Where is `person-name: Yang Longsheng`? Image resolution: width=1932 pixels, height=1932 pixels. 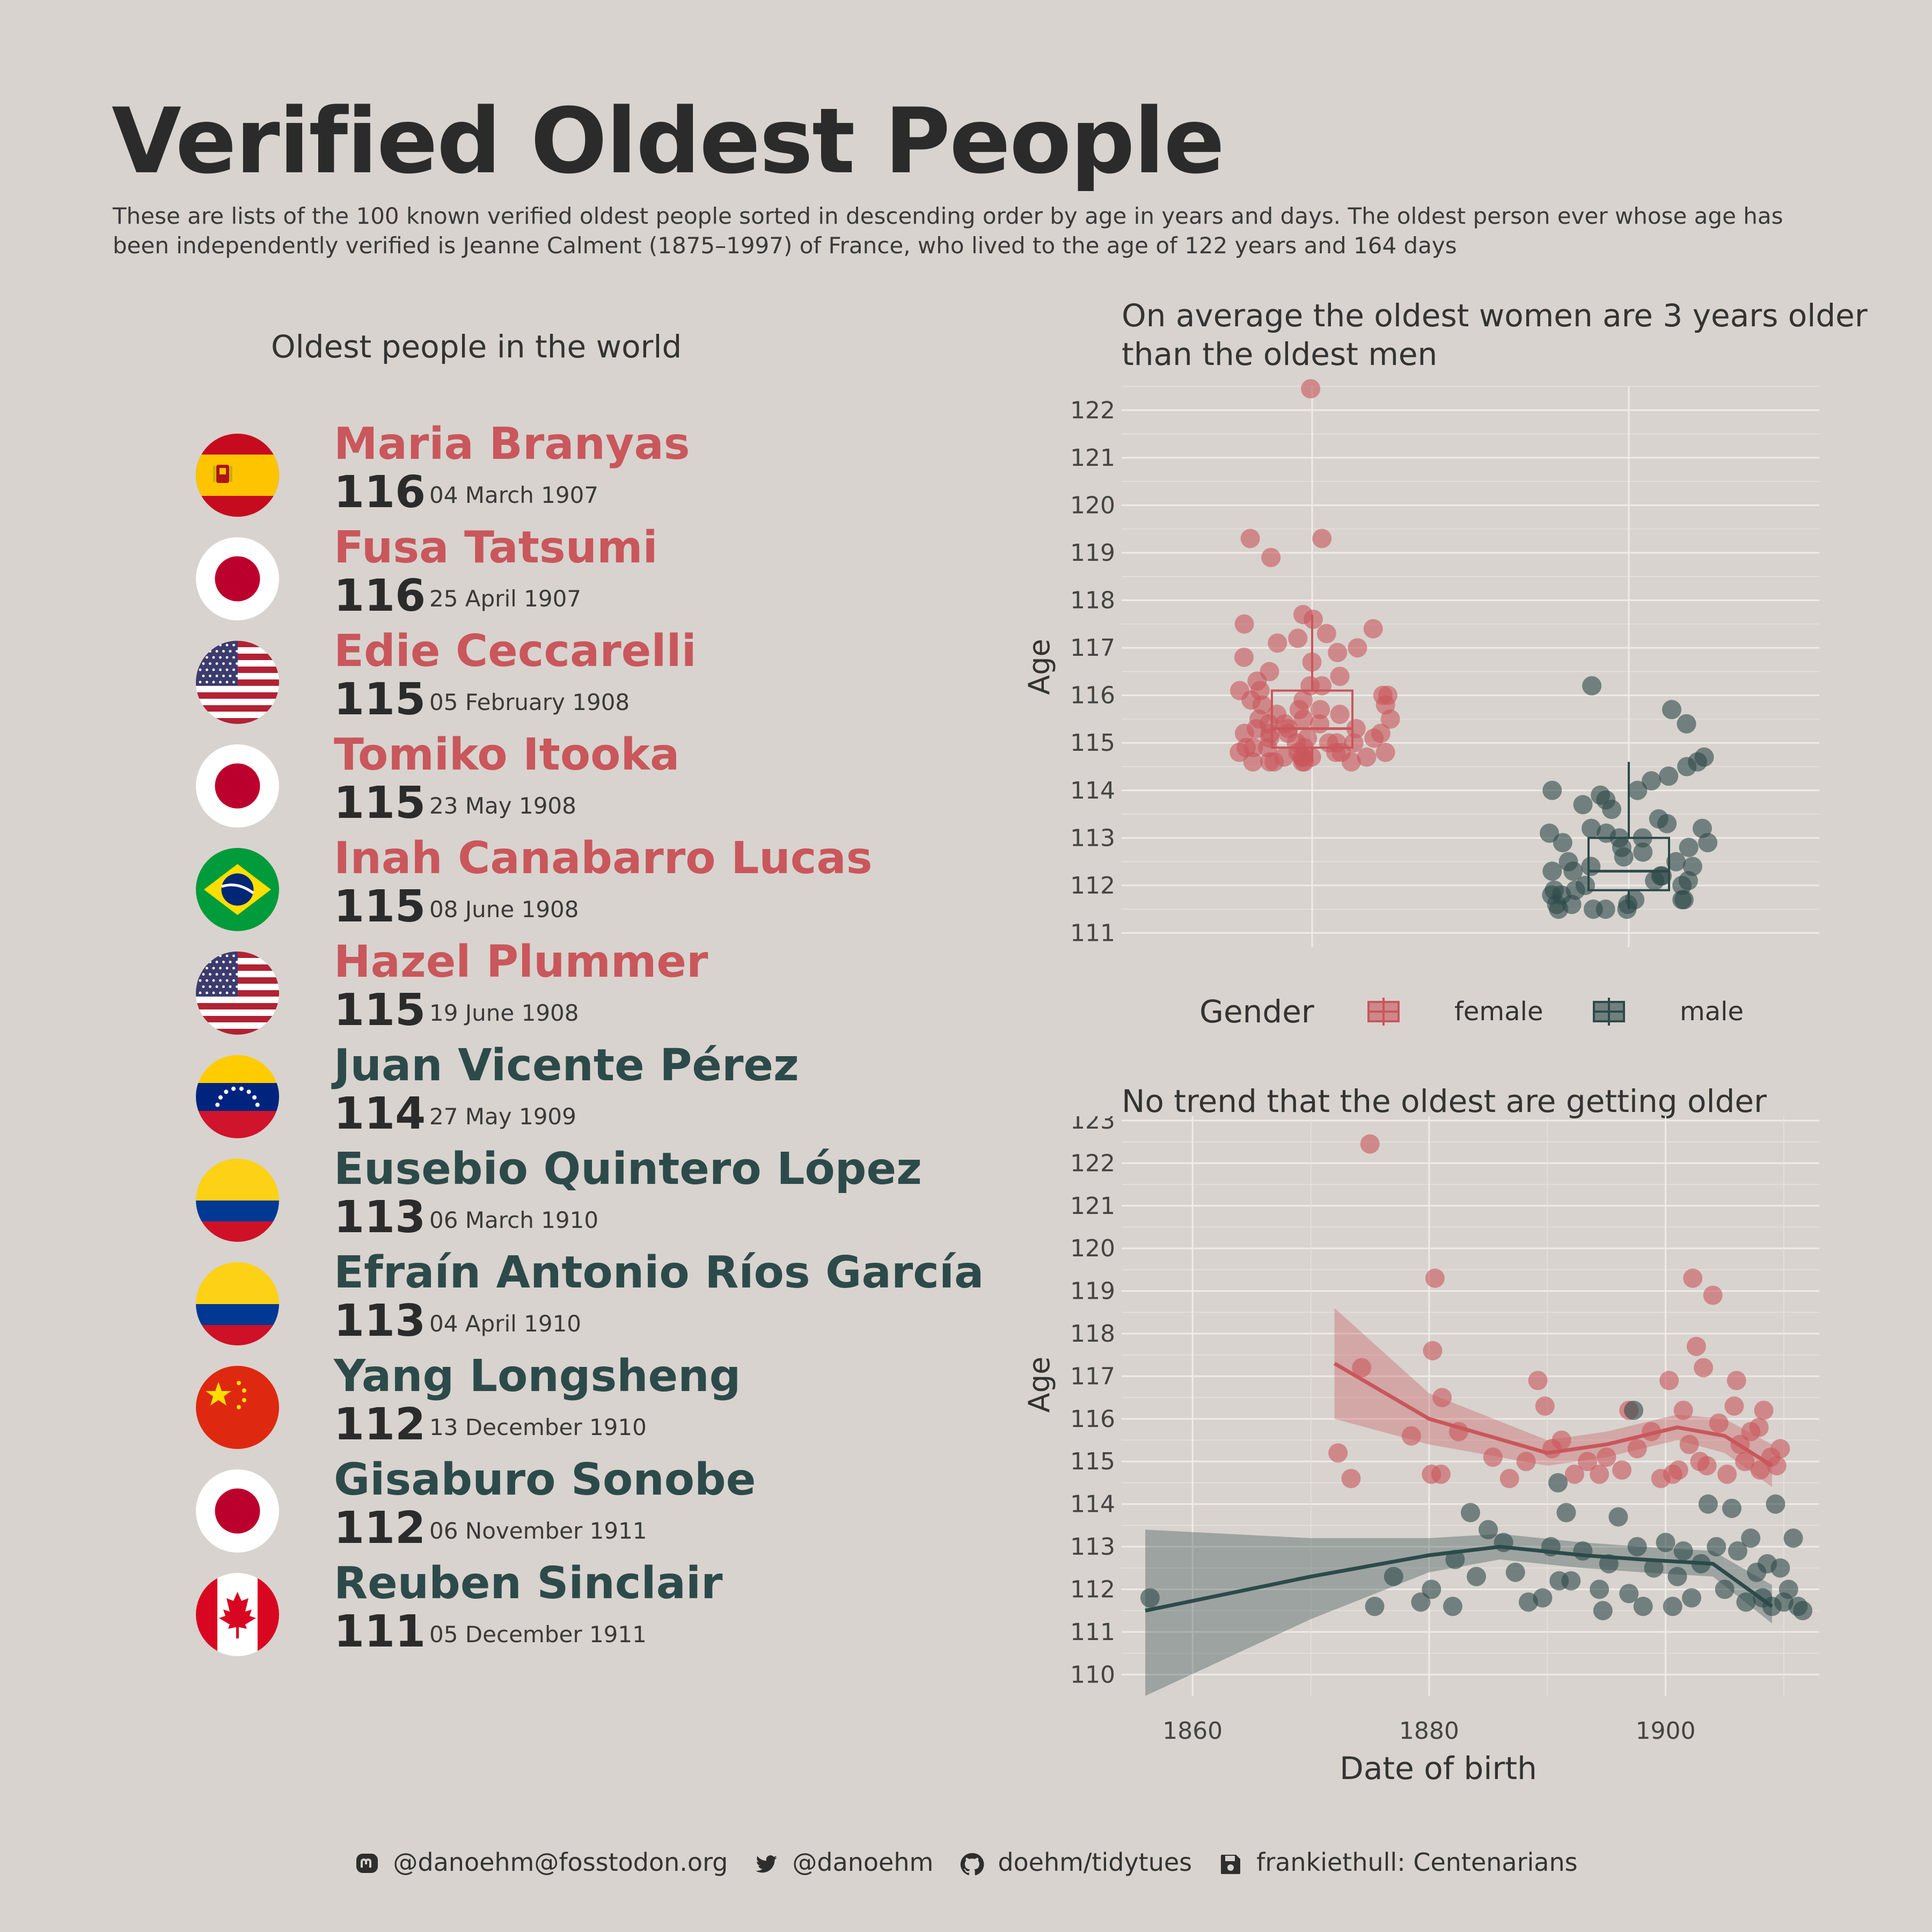
person-name: Yang Longsheng is located at coordinates (537, 1376).